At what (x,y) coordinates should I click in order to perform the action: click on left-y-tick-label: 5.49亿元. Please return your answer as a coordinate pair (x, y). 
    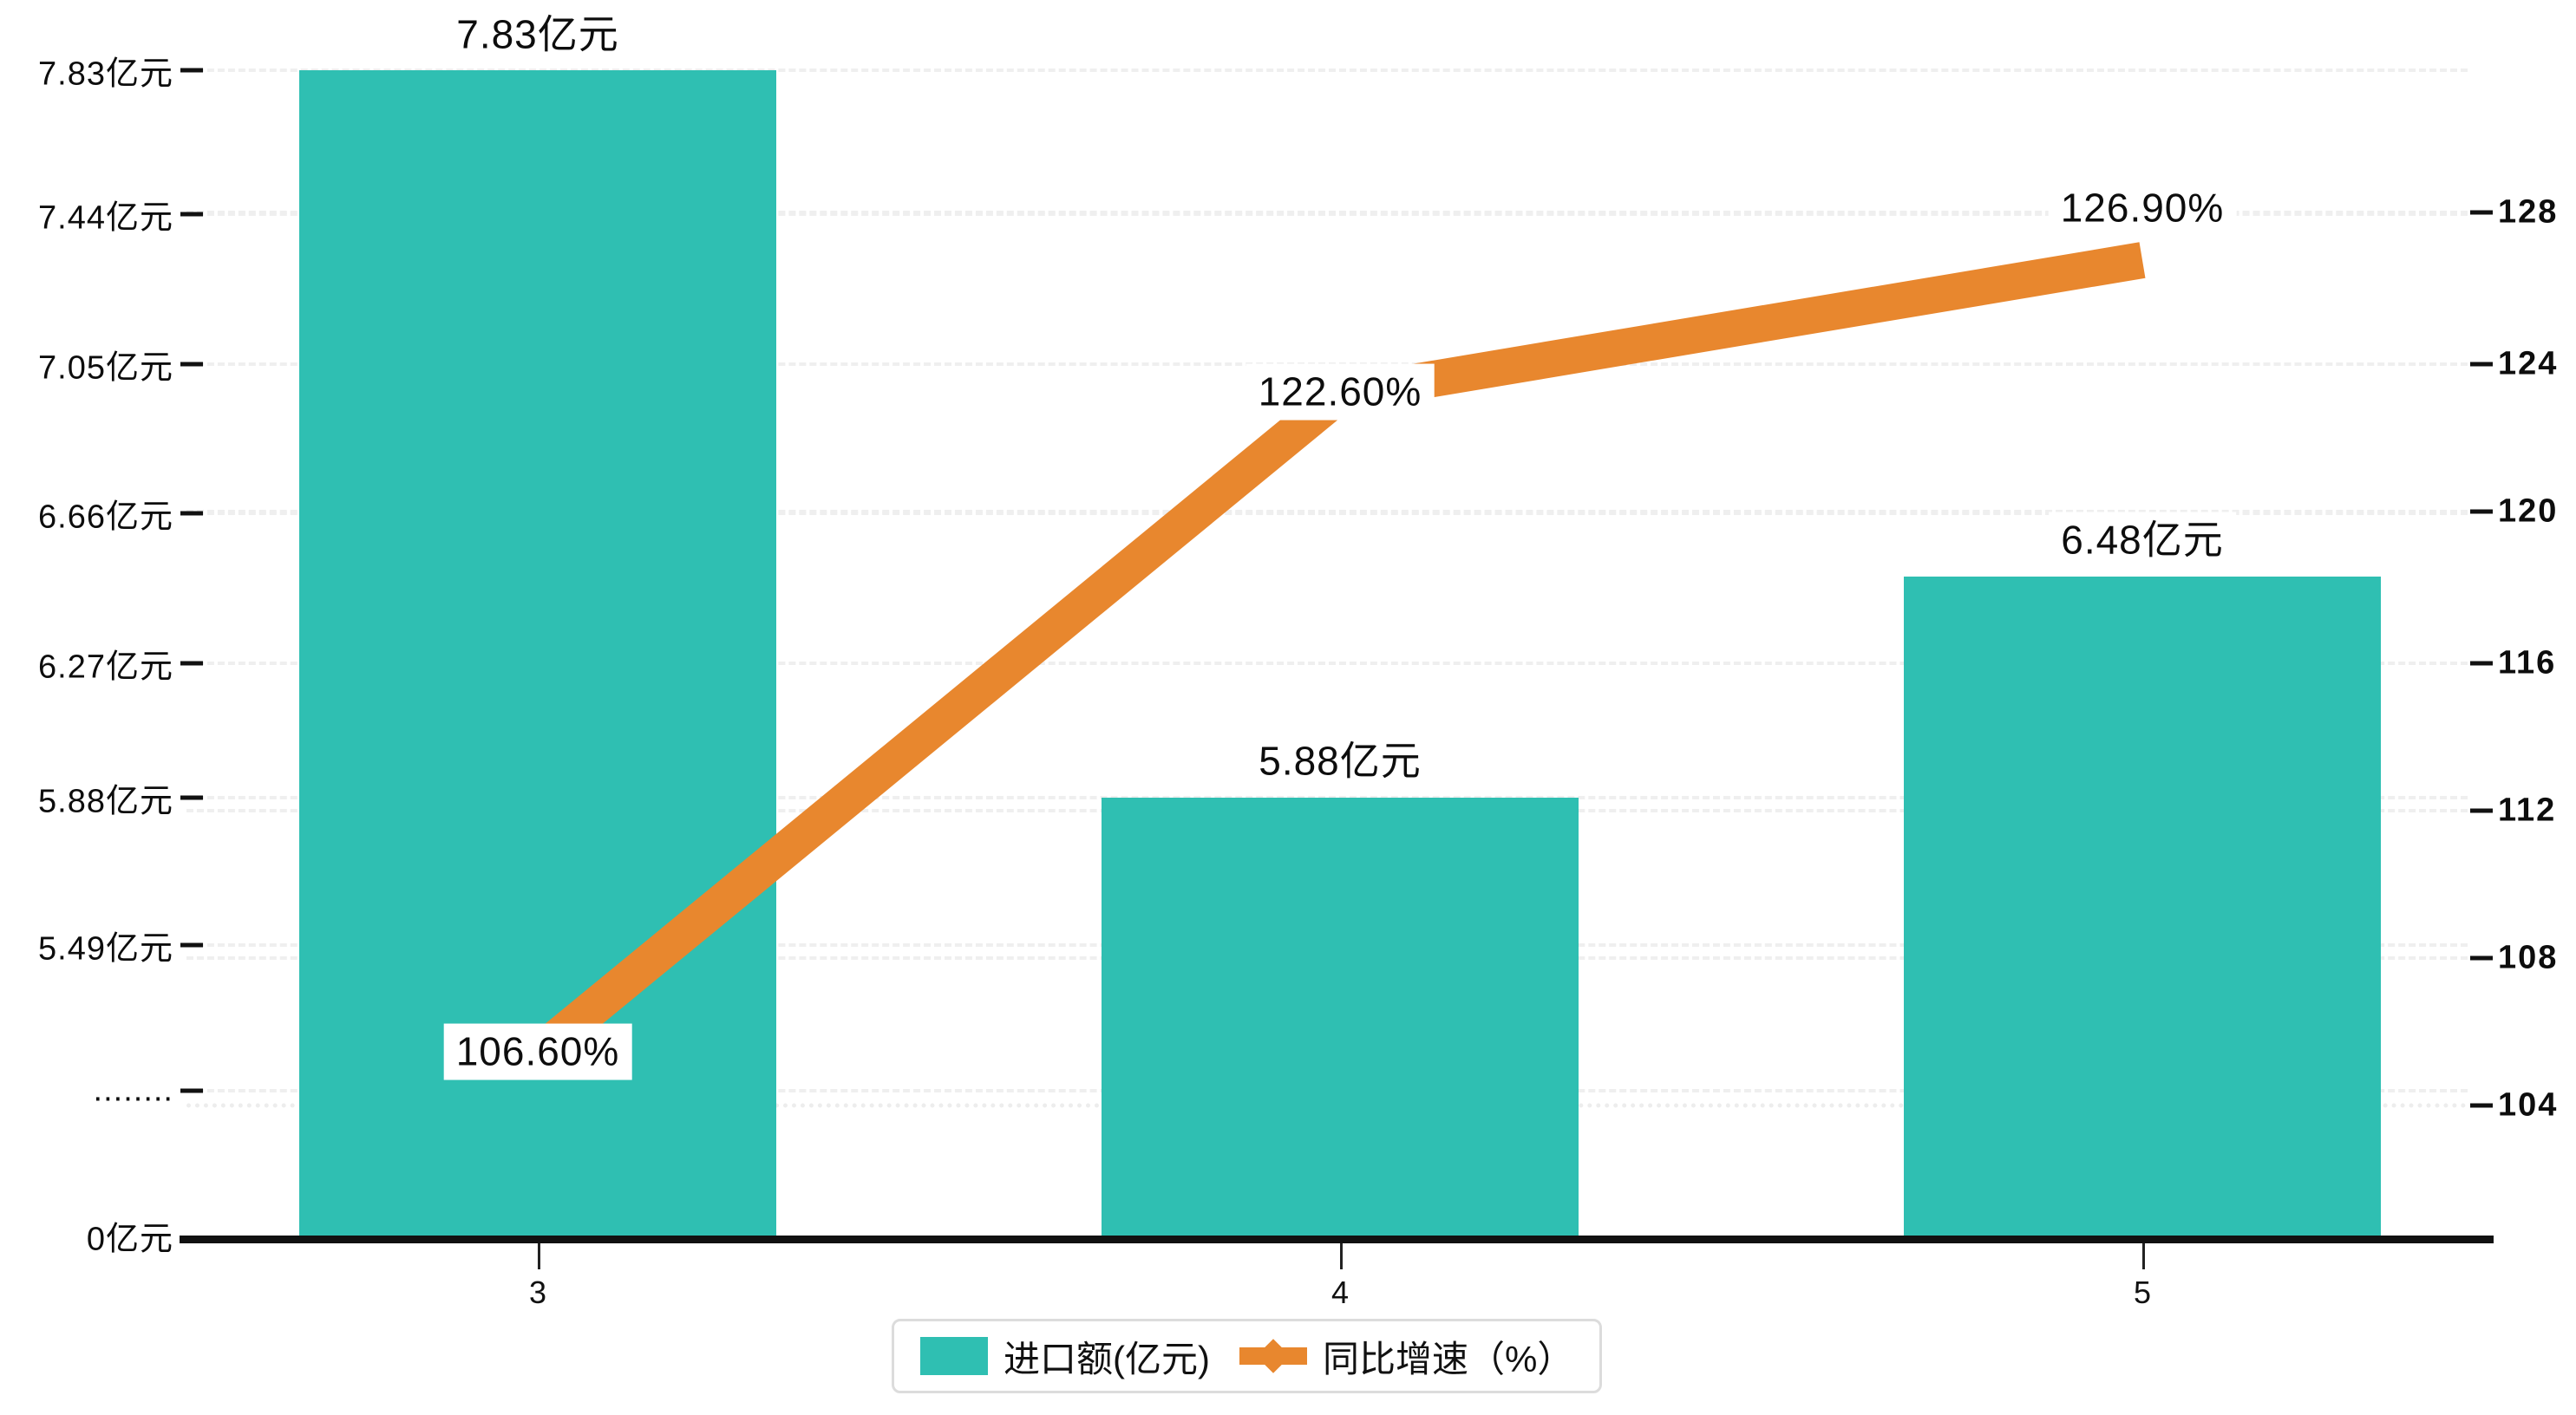
    Looking at the image, I should click on (105, 949).